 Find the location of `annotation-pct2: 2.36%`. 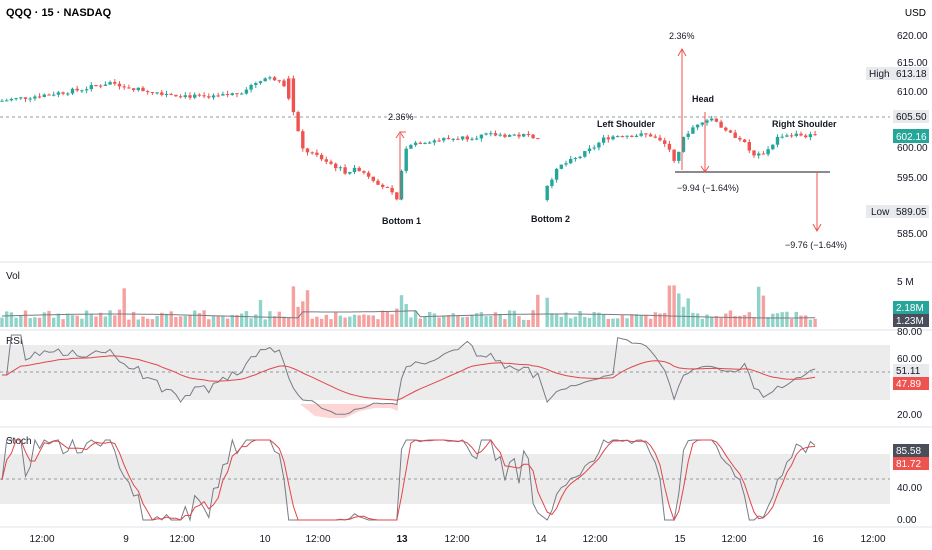

annotation-pct2: 2.36% is located at coordinates (682, 36).